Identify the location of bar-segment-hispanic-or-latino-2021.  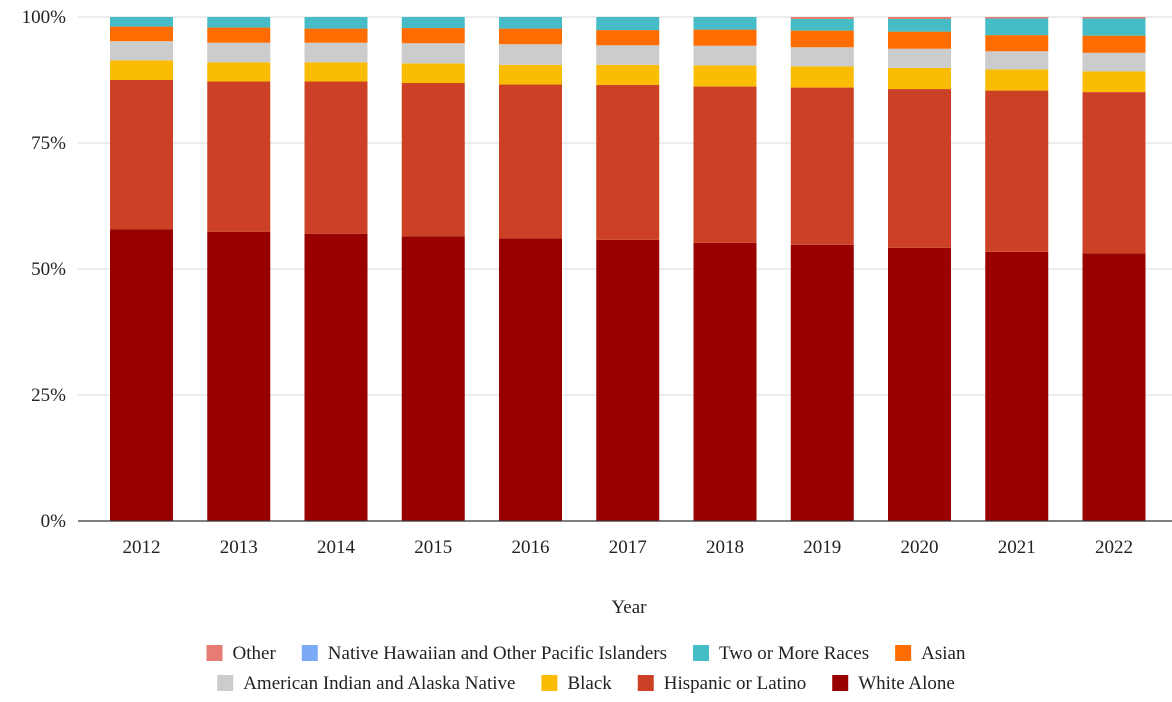
(1017, 171).